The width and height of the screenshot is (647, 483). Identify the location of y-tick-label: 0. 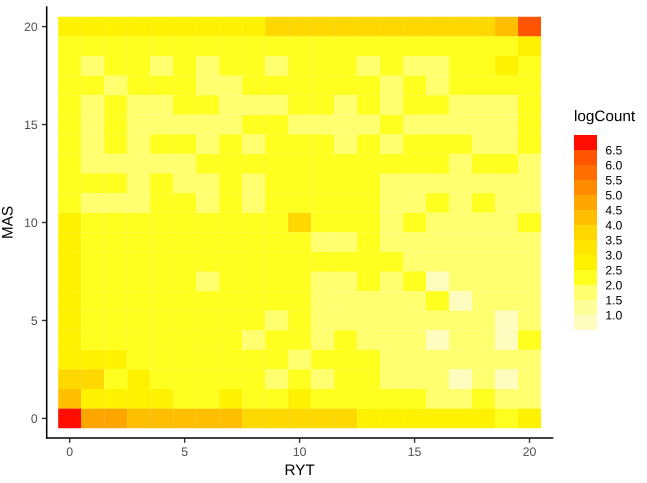
(34, 418).